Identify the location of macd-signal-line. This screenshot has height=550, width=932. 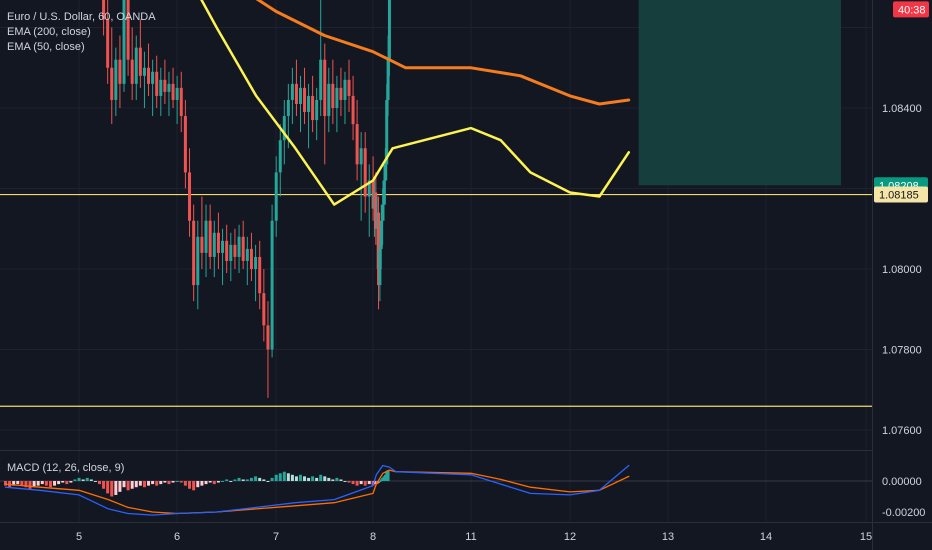
(317, 492).